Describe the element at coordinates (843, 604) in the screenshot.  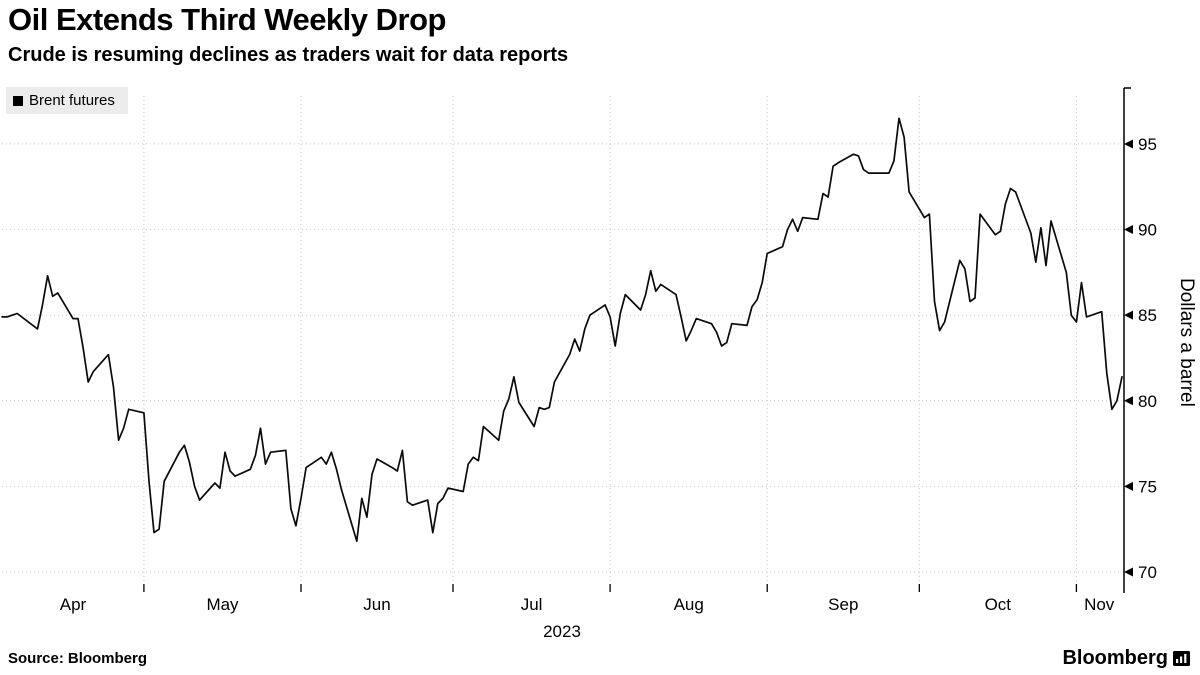
I see `x-axis-label: Sep` at that location.